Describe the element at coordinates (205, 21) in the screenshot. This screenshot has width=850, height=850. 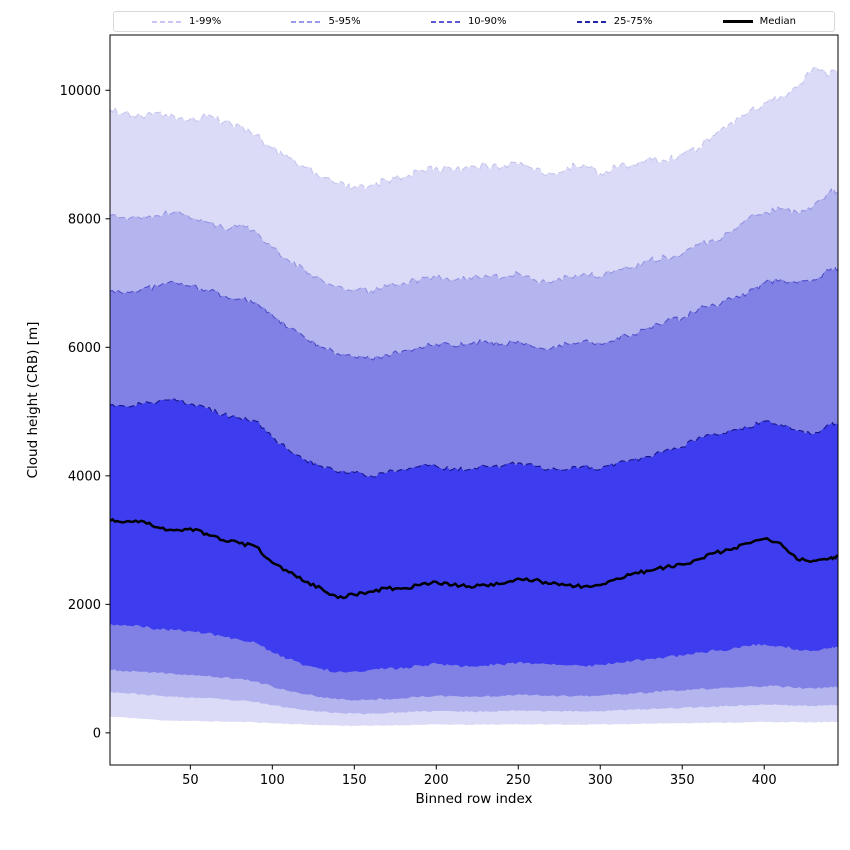
I see `legend-label: 1-99%` at that location.